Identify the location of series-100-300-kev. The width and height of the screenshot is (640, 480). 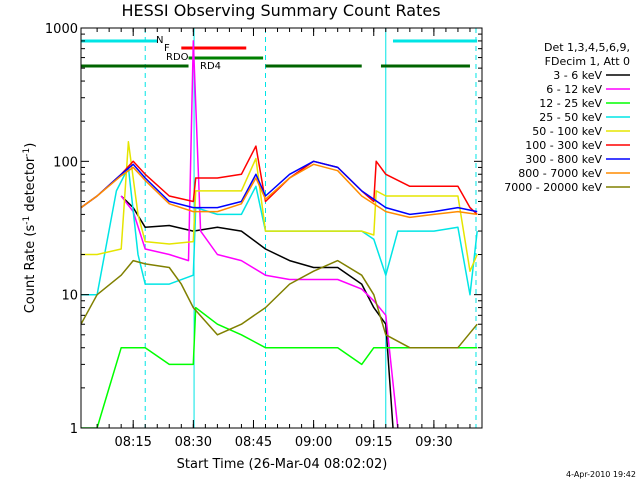
(279, 180).